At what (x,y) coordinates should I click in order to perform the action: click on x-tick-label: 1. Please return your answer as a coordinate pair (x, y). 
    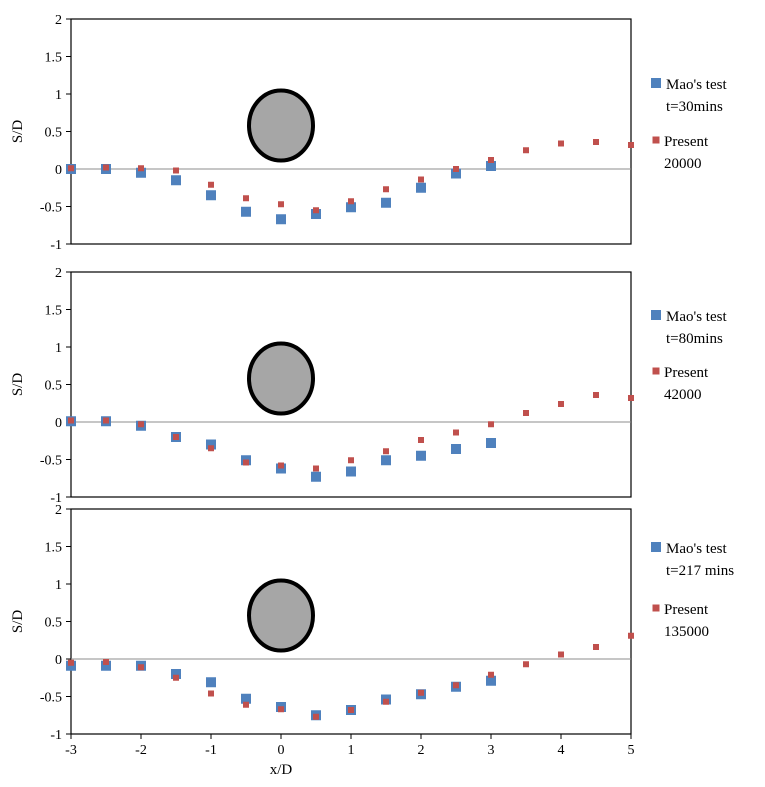
    Looking at the image, I should click on (351, 750).